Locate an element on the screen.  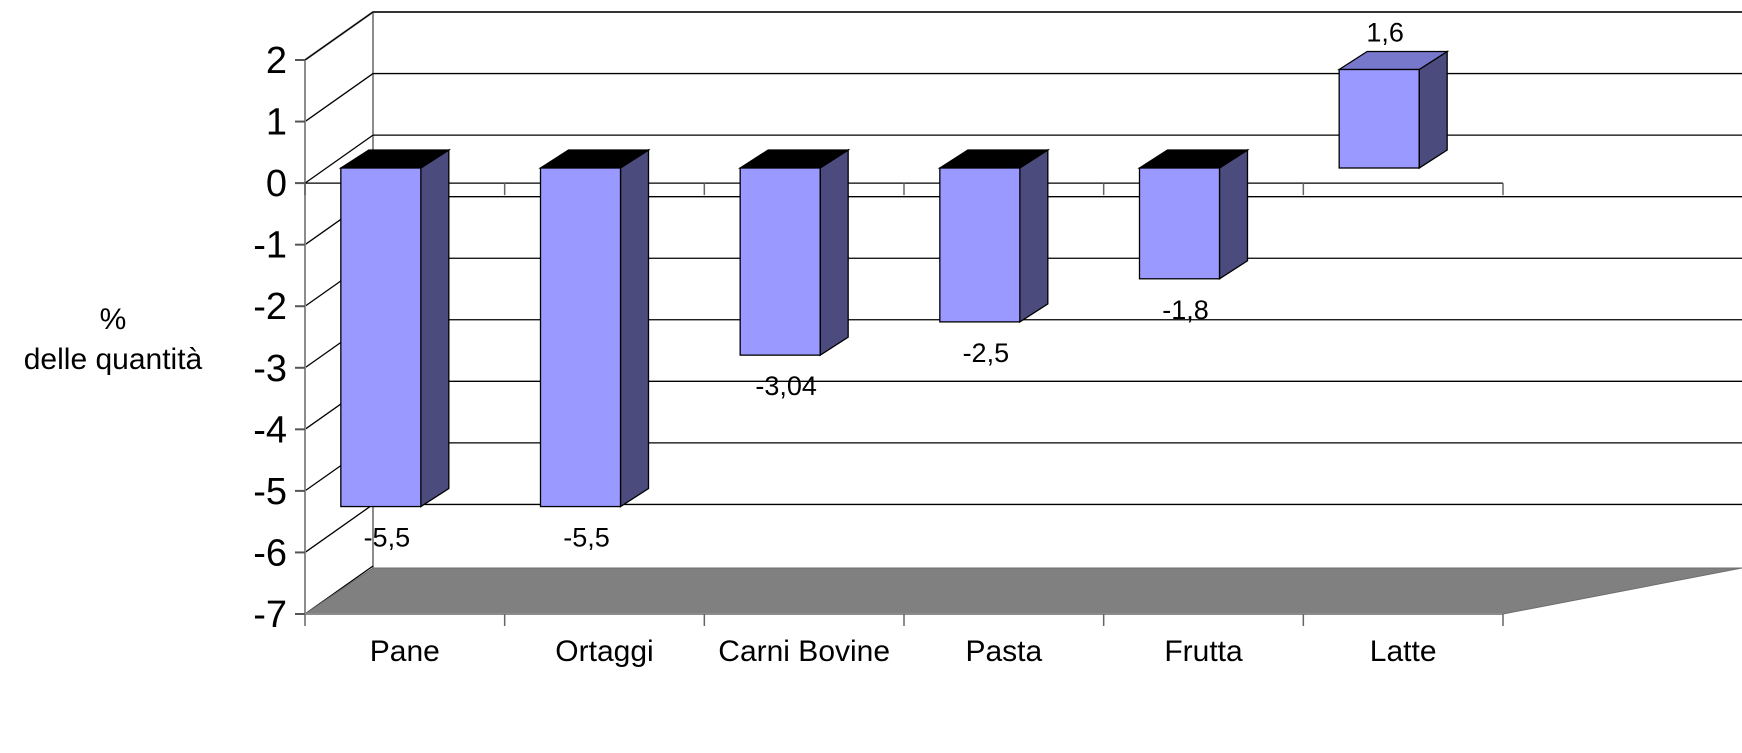
y-tick-label-6: -4 is located at coordinates (270, 430).